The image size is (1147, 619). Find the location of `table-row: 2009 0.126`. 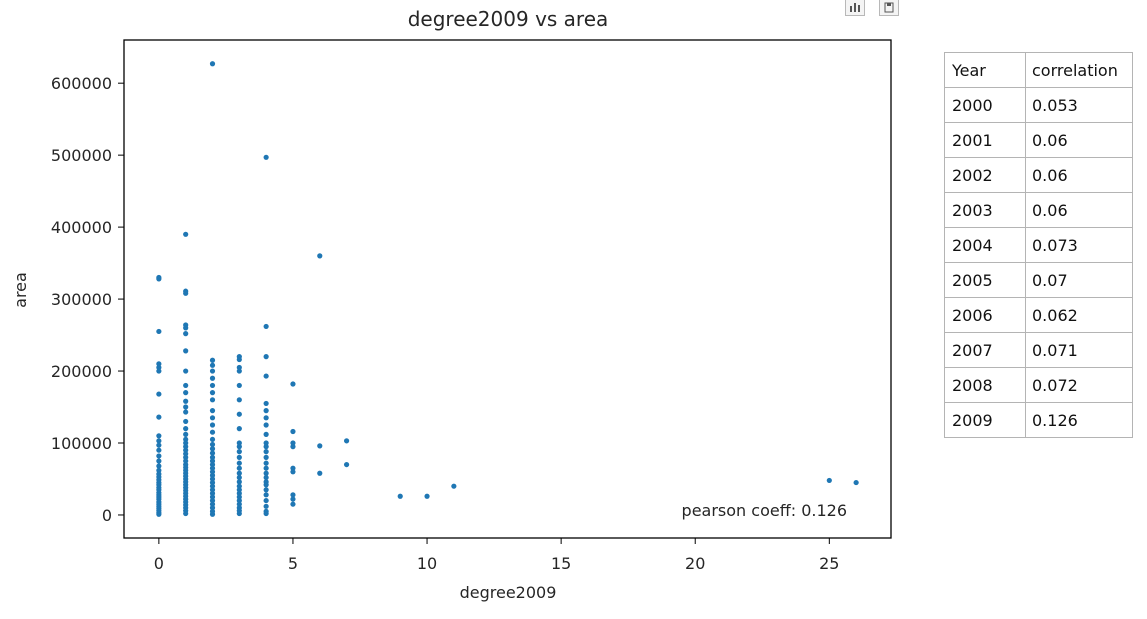

table-row: 2009 0.126 is located at coordinates (1038, 420).